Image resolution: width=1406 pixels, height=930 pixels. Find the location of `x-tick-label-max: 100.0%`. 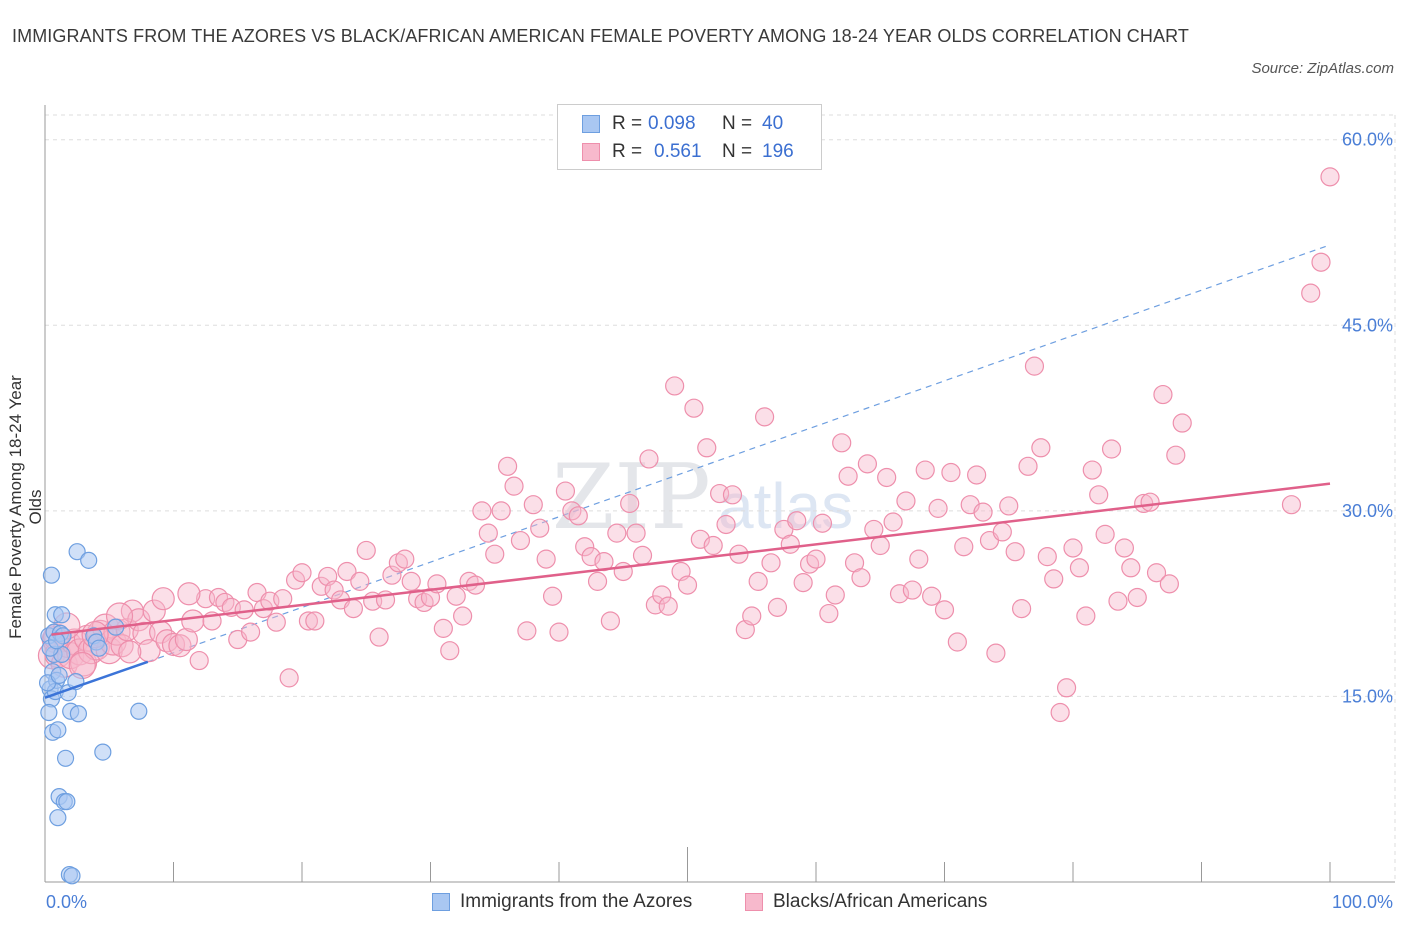

x-tick-label-max: 100.0% is located at coordinates (1362, 902).